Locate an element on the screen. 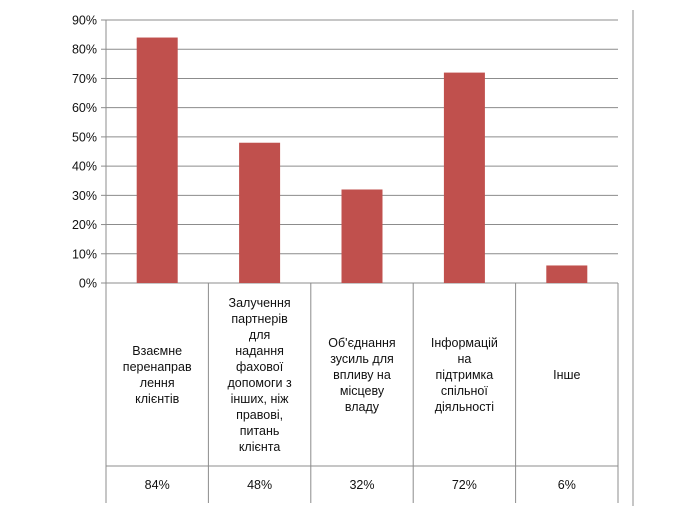 This screenshot has width=691, height=511. y-tick-label: 30% is located at coordinates (84, 196).